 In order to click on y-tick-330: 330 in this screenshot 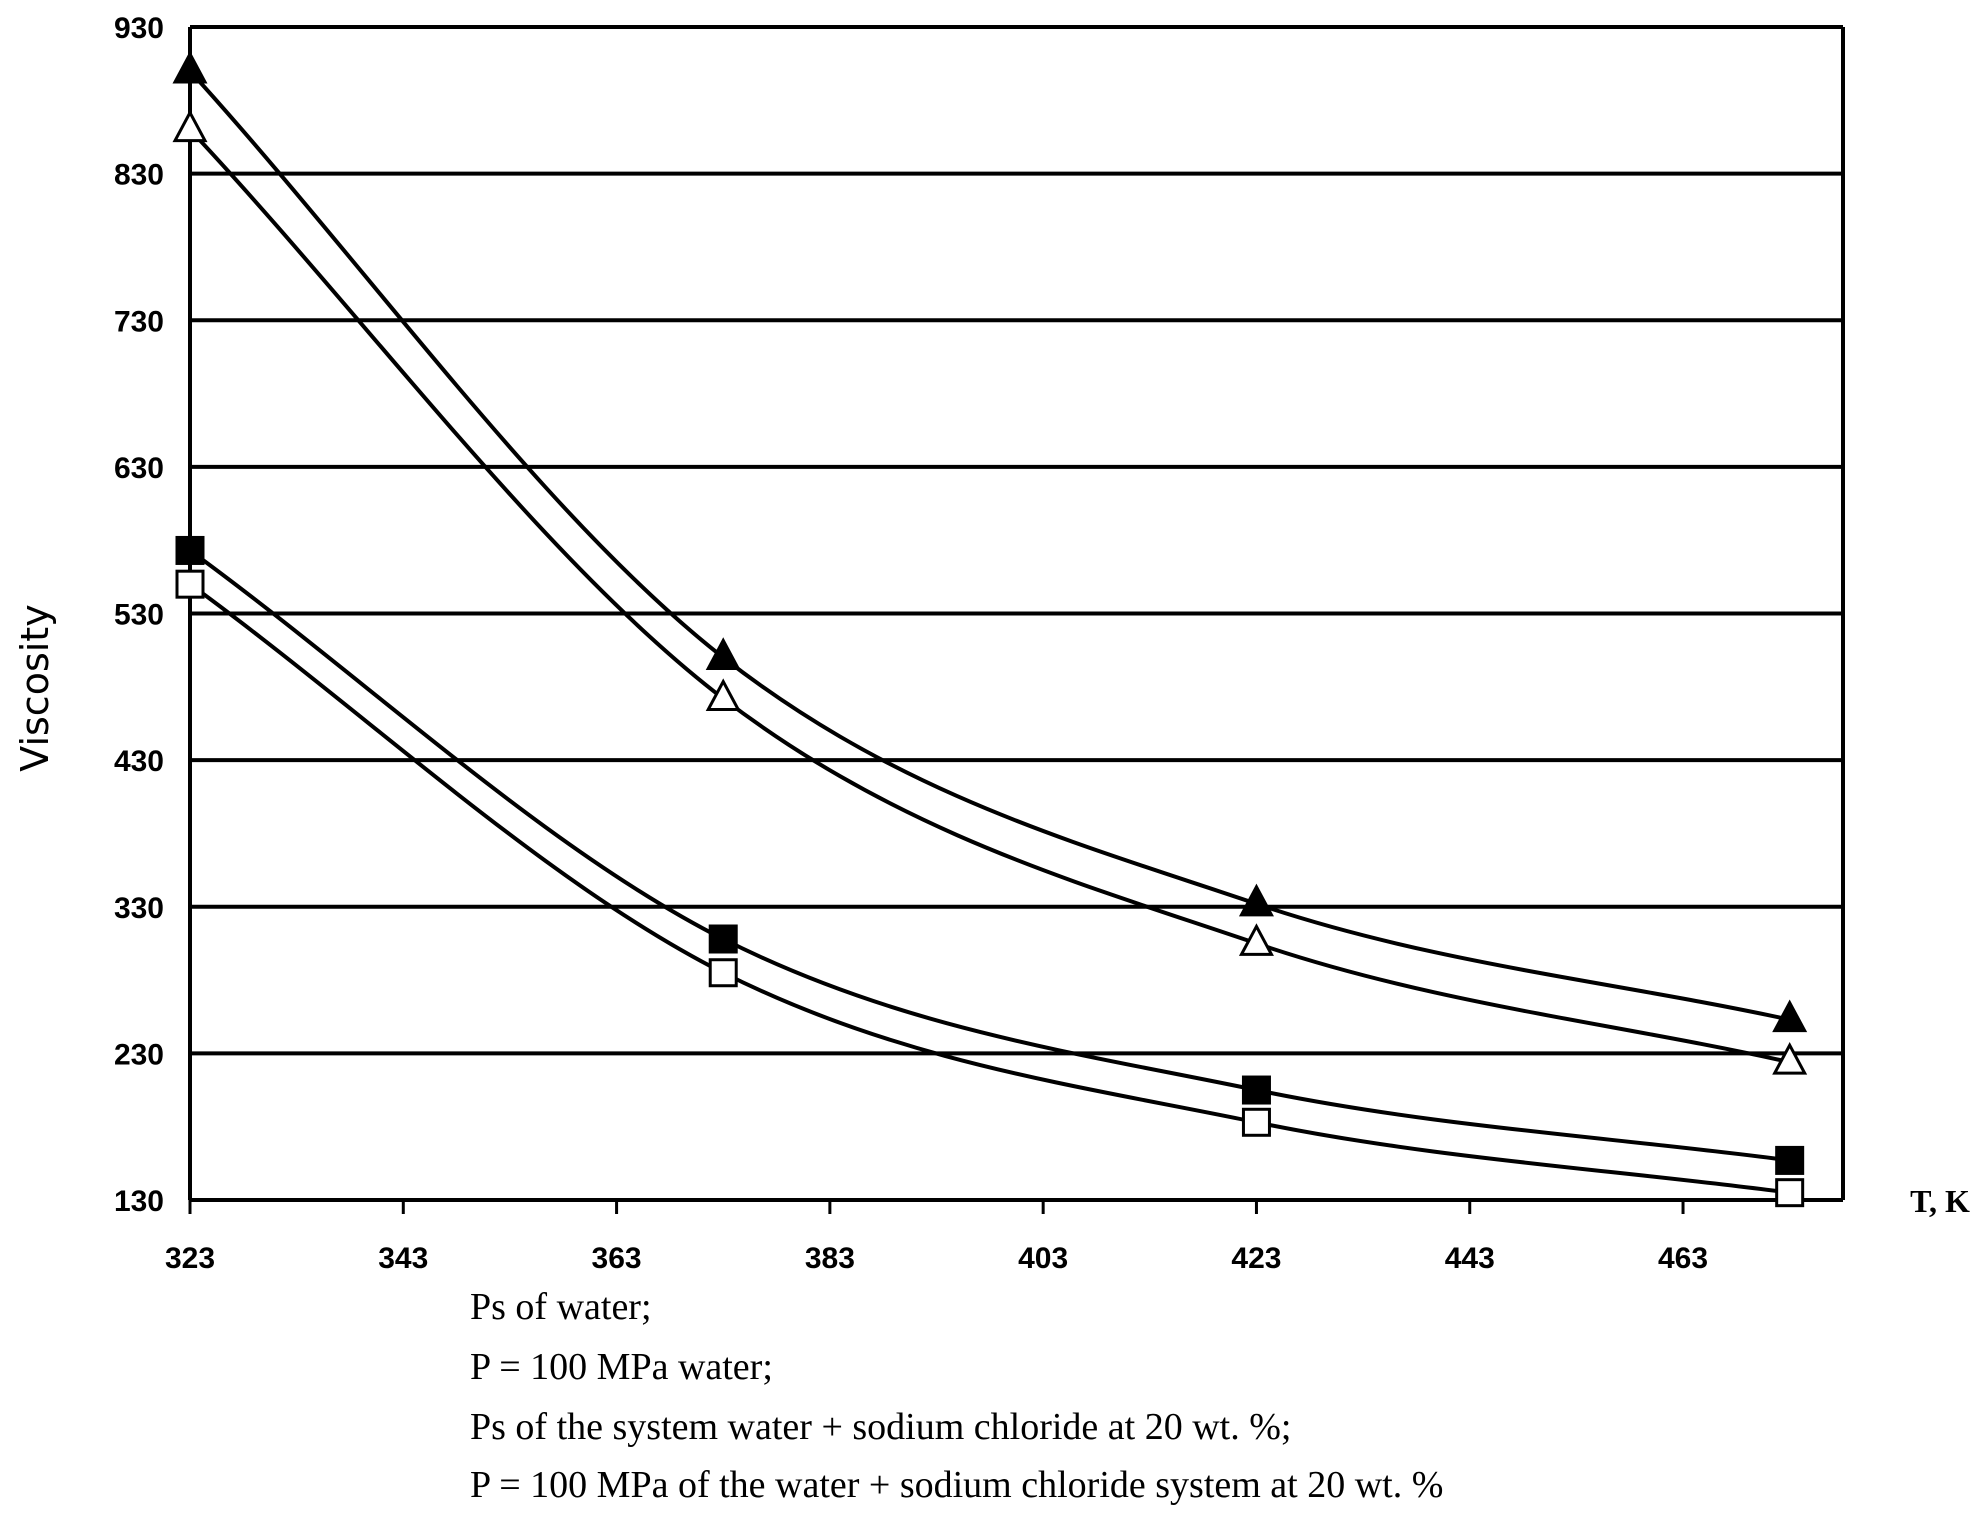, I will do `click(139, 908)`.